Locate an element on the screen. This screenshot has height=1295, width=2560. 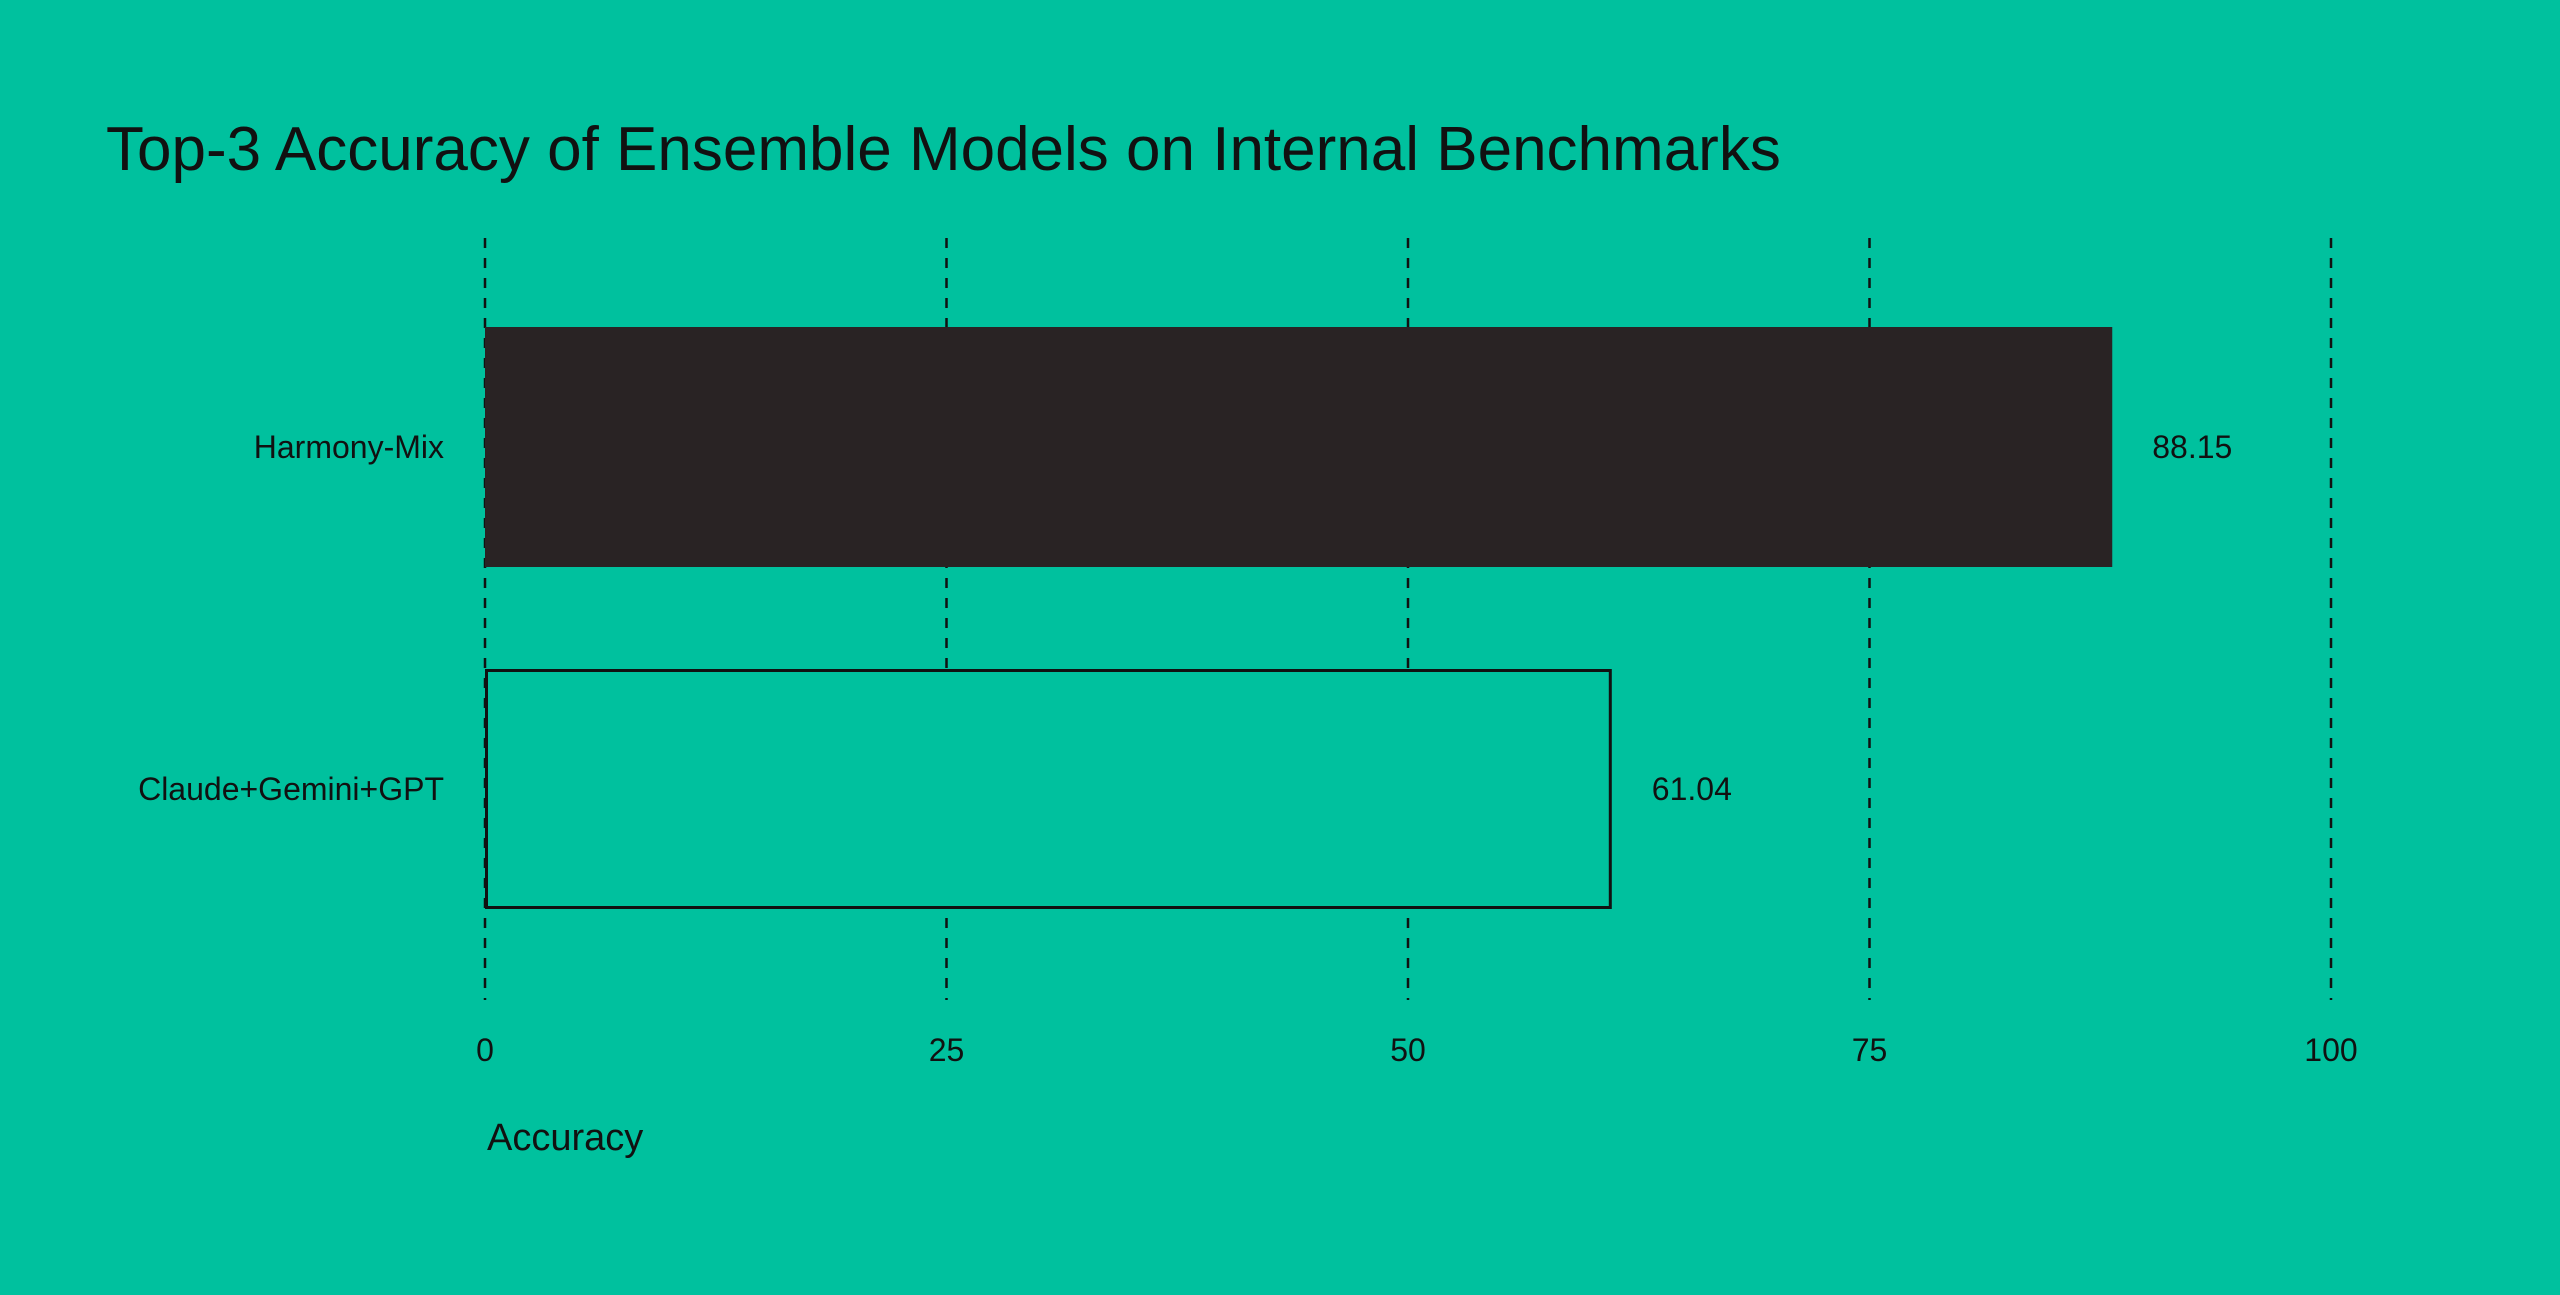
x-tick-label: 0 is located at coordinates (485, 1050).